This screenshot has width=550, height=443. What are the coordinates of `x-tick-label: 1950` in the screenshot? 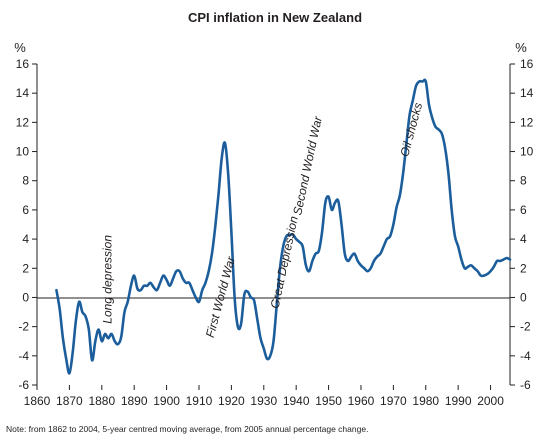 It's located at (328, 401).